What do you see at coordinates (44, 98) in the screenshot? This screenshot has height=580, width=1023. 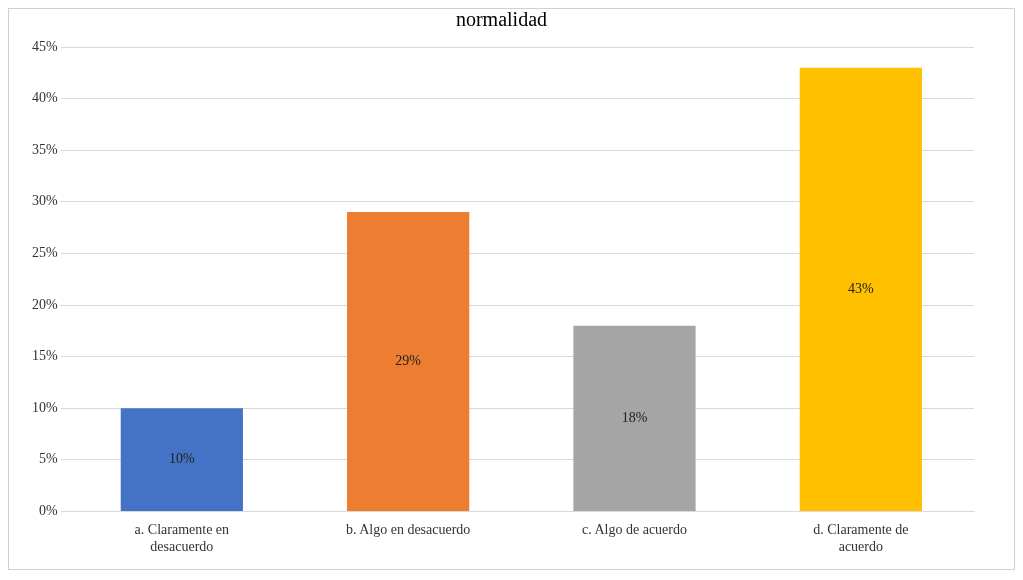 I see `y-tick-label: 40%` at bounding box center [44, 98].